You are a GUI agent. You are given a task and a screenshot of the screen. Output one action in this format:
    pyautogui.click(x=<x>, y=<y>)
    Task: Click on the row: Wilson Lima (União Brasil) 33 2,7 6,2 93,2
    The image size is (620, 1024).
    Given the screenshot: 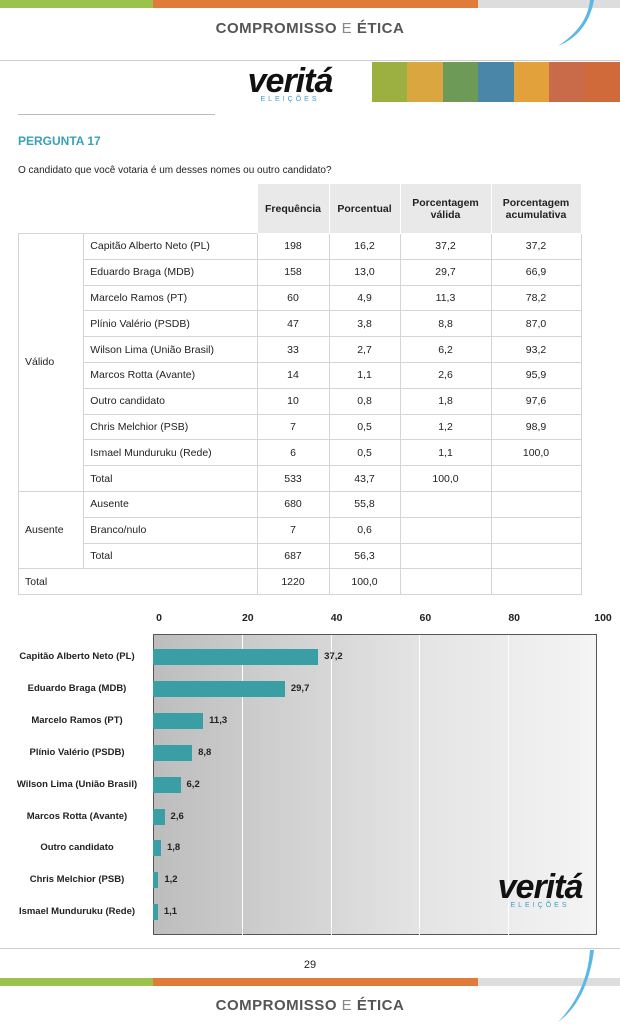 What is the action you would take?
    pyautogui.click(x=300, y=349)
    